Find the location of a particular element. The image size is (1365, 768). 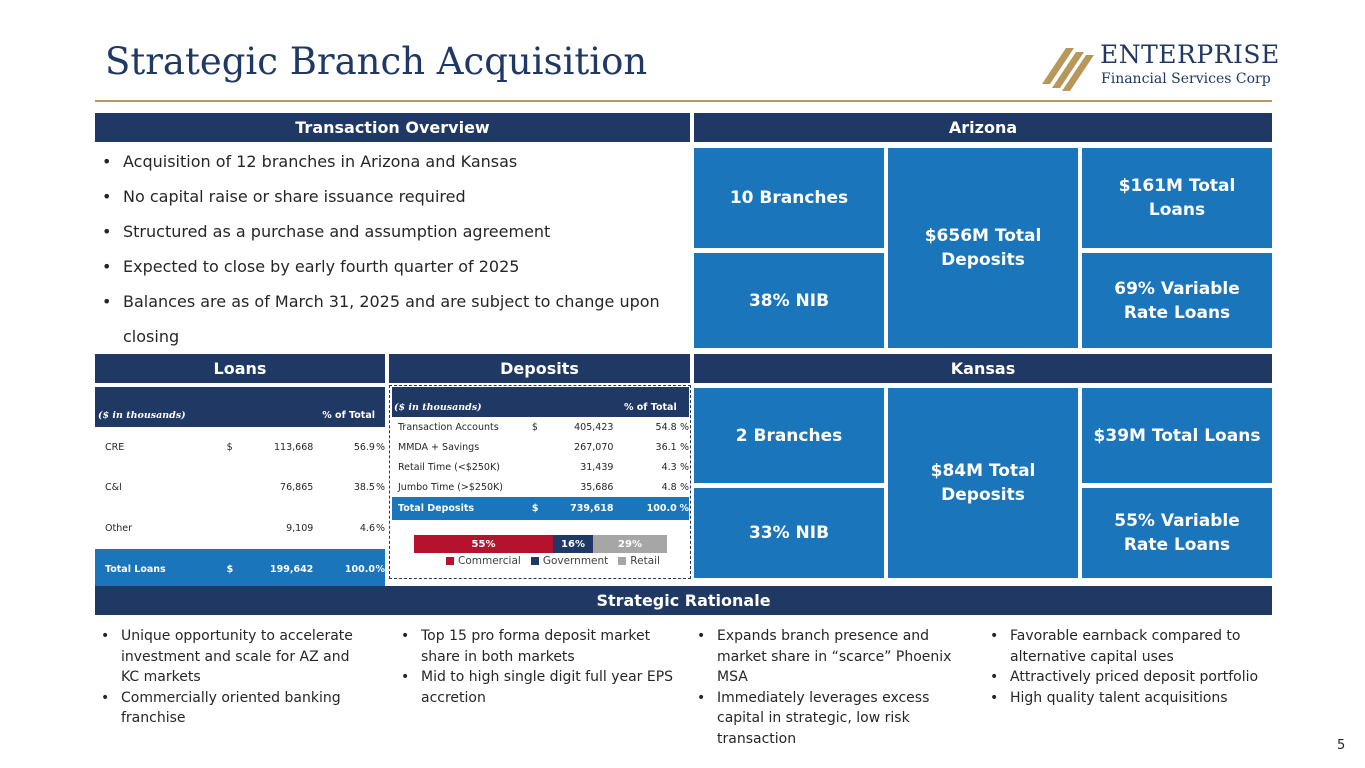

loans-row-pct: 4.6 is located at coordinates (367, 528).